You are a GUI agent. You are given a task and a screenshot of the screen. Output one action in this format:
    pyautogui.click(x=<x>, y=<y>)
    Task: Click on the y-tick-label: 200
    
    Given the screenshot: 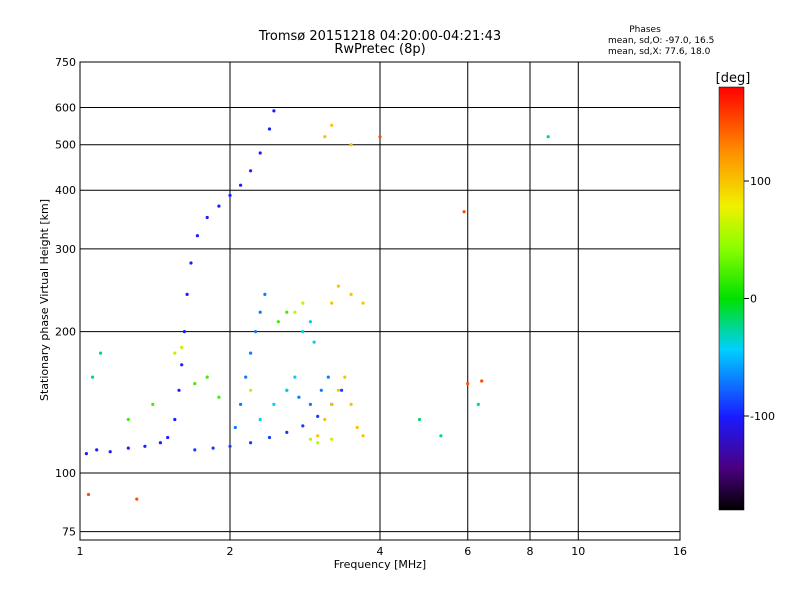 What is the action you would take?
    pyautogui.click(x=65, y=332)
    